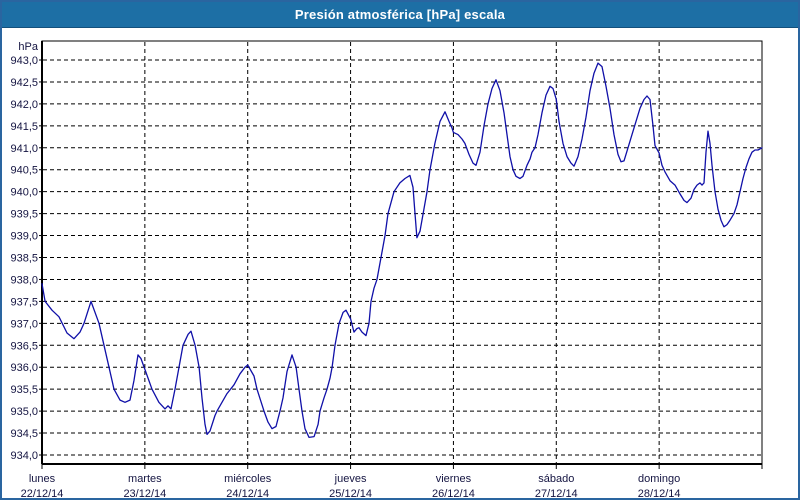 The height and width of the screenshot is (500, 800). What do you see at coordinates (556, 494) in the screenshot?
I see `x-day-date-label: 27/12/14` at bounding box center [556, 494].